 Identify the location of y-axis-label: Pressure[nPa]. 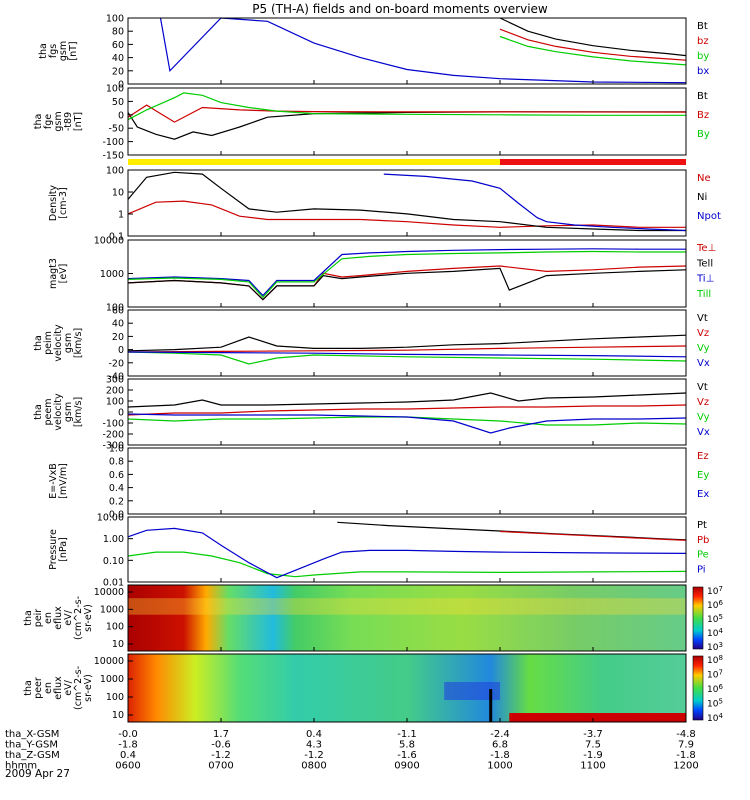
(58, 549).